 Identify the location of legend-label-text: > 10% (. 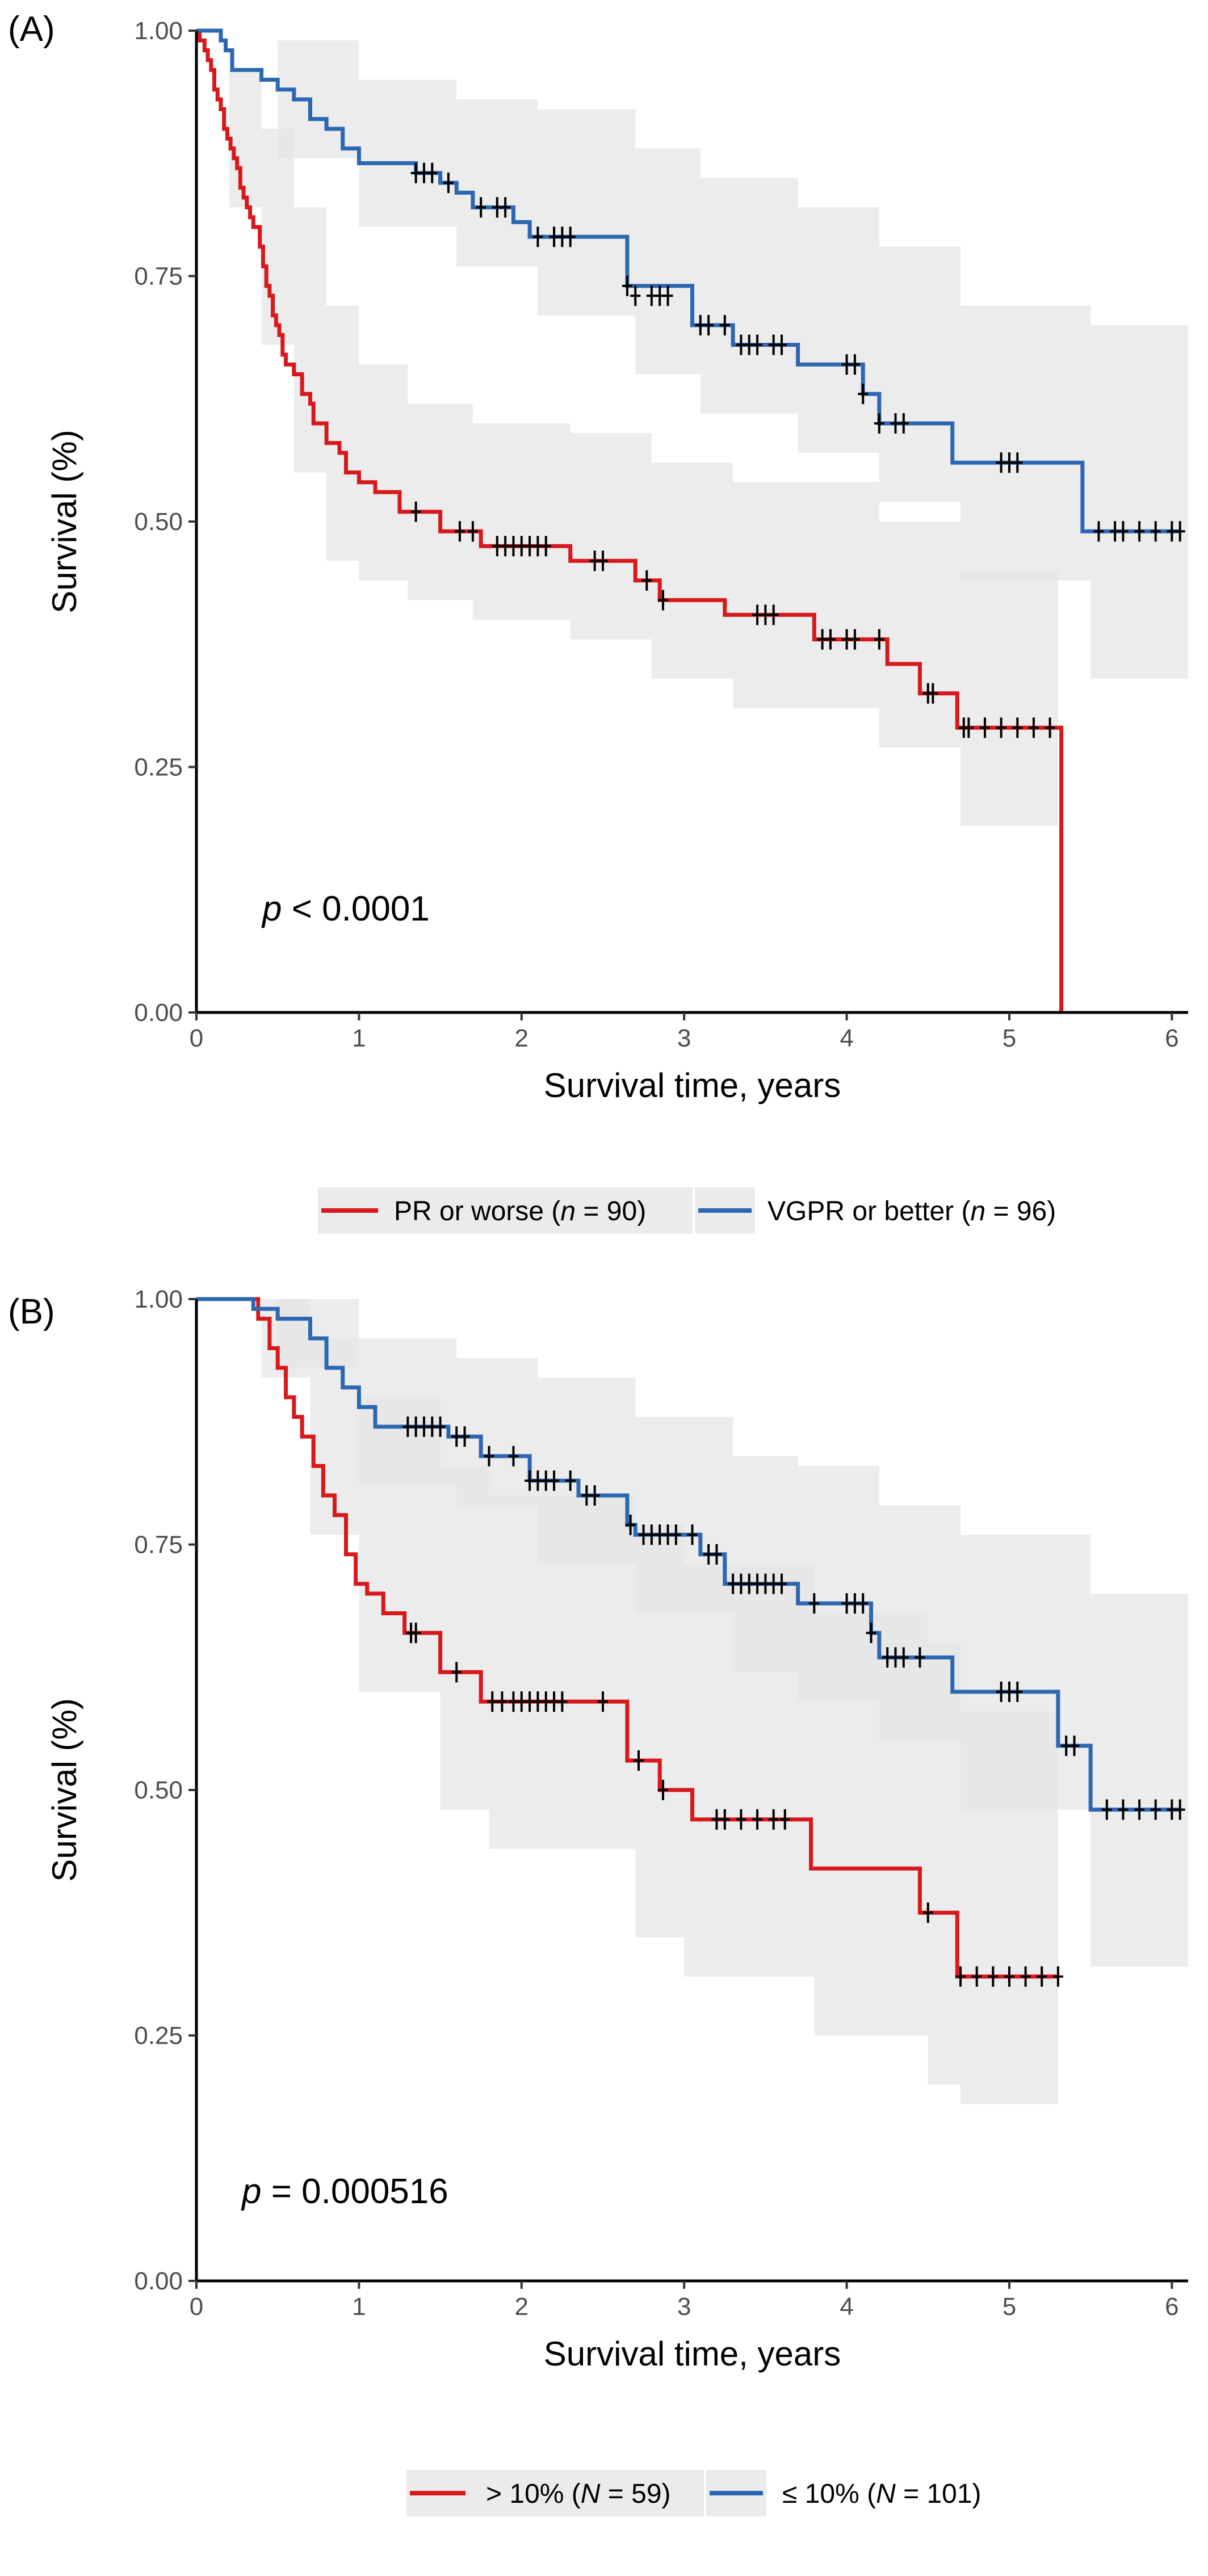
(533, 2494).